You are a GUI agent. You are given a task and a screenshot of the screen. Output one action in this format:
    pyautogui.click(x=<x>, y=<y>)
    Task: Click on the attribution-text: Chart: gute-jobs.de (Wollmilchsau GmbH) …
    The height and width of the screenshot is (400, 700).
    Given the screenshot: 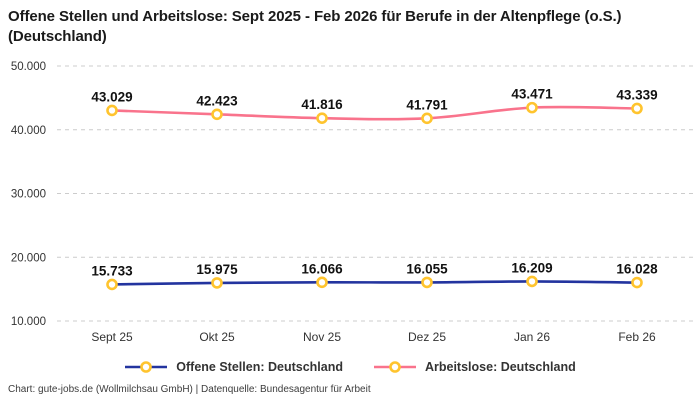 What is the action you would take?
    pyautogui.click(x=189, y=389)
    